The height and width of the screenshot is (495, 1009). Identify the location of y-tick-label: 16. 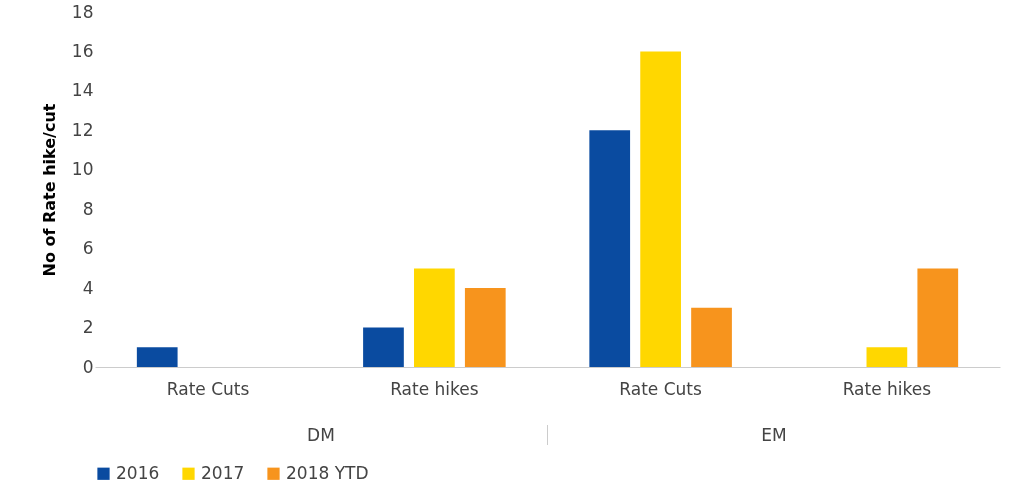
(82, 50).